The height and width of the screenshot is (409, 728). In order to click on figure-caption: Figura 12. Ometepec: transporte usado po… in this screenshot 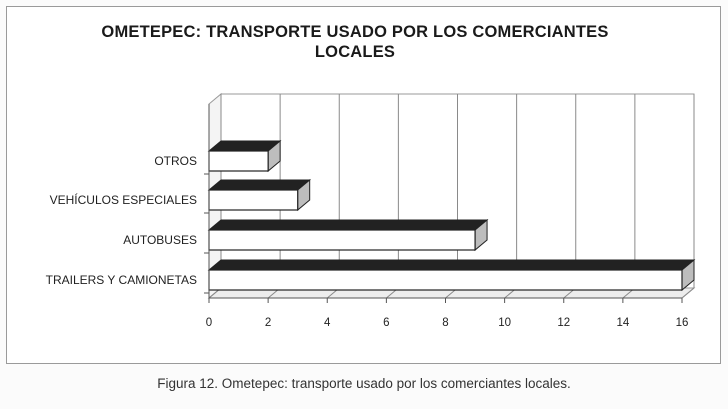, I will do `click(364, 383)`.